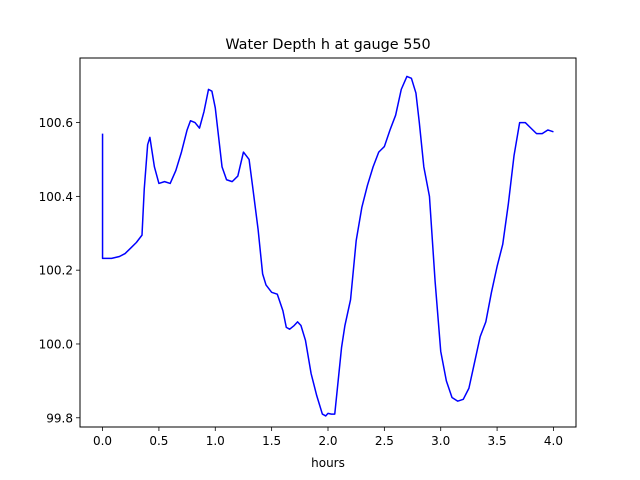 This screenshot has width=640, height=480. I want to click on x-tick-label: 2.5, so click(384, 441).